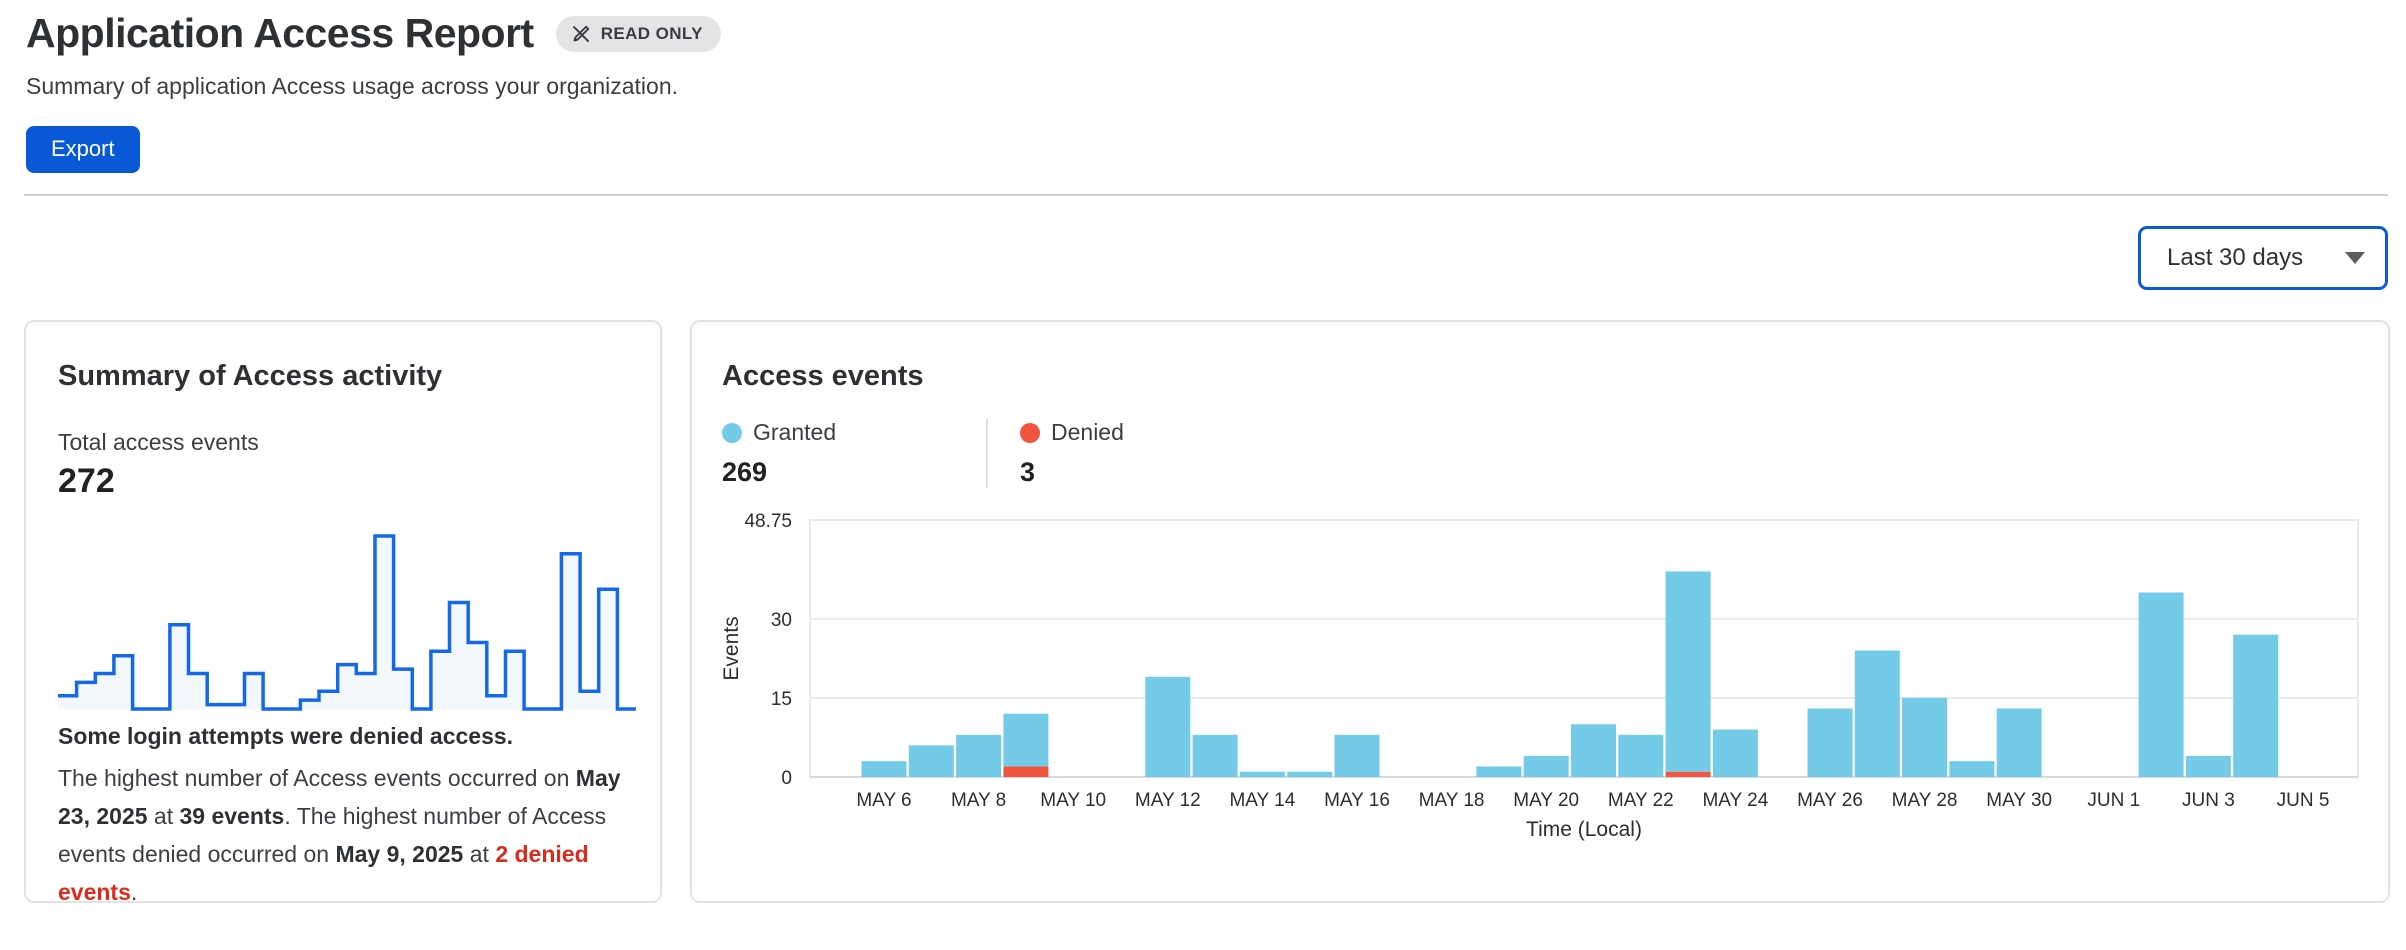  What do you see at coordinates (1584, 829) in the screenshot?
I see `x-axis-title: Time (Local)` at bounding box center [1584, 829].